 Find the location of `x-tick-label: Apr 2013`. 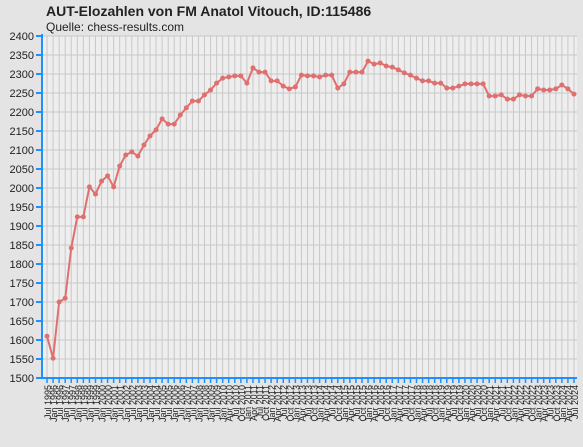

x-tick-label: Apr 2013 is located at coordinates (302, 403).